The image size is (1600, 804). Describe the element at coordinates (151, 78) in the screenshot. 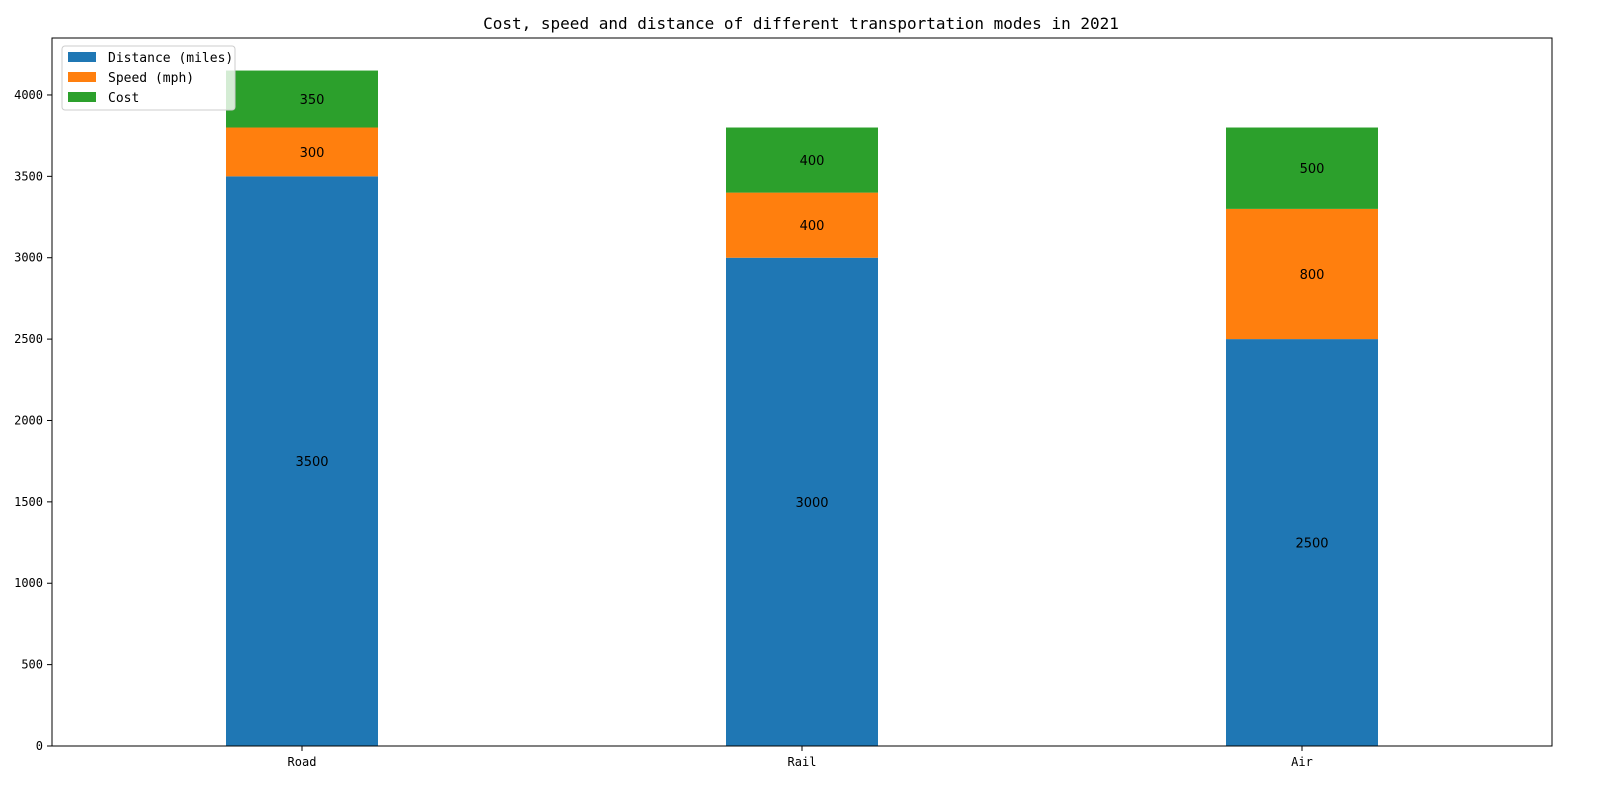

I see `legend-entry-label: Speed (mph)` at that location.